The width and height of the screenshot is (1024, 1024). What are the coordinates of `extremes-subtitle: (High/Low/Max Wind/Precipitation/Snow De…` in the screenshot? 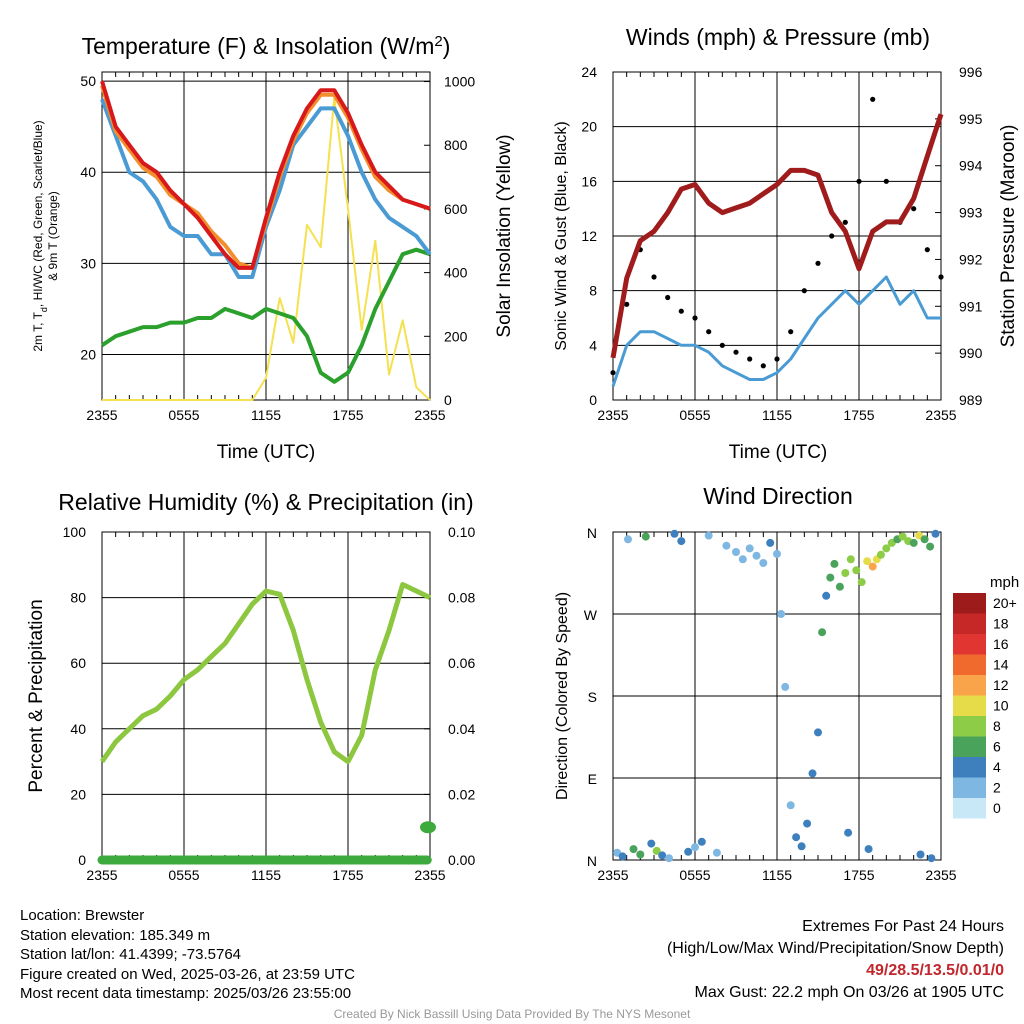 It's located at (835, 948).